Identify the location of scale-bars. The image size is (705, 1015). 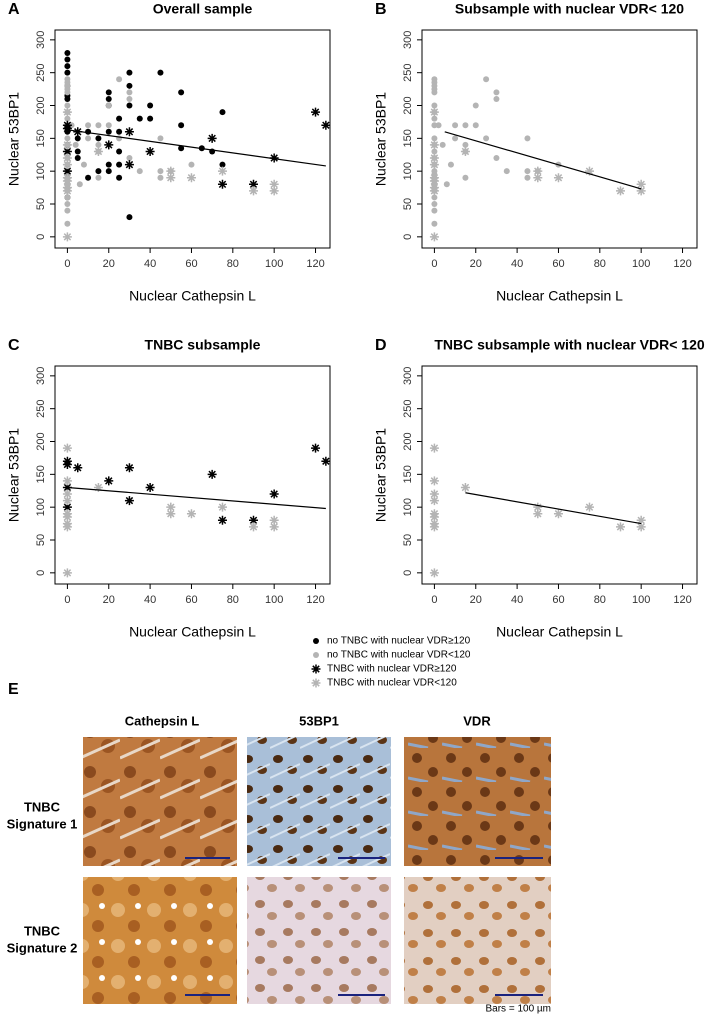
(364, 926).